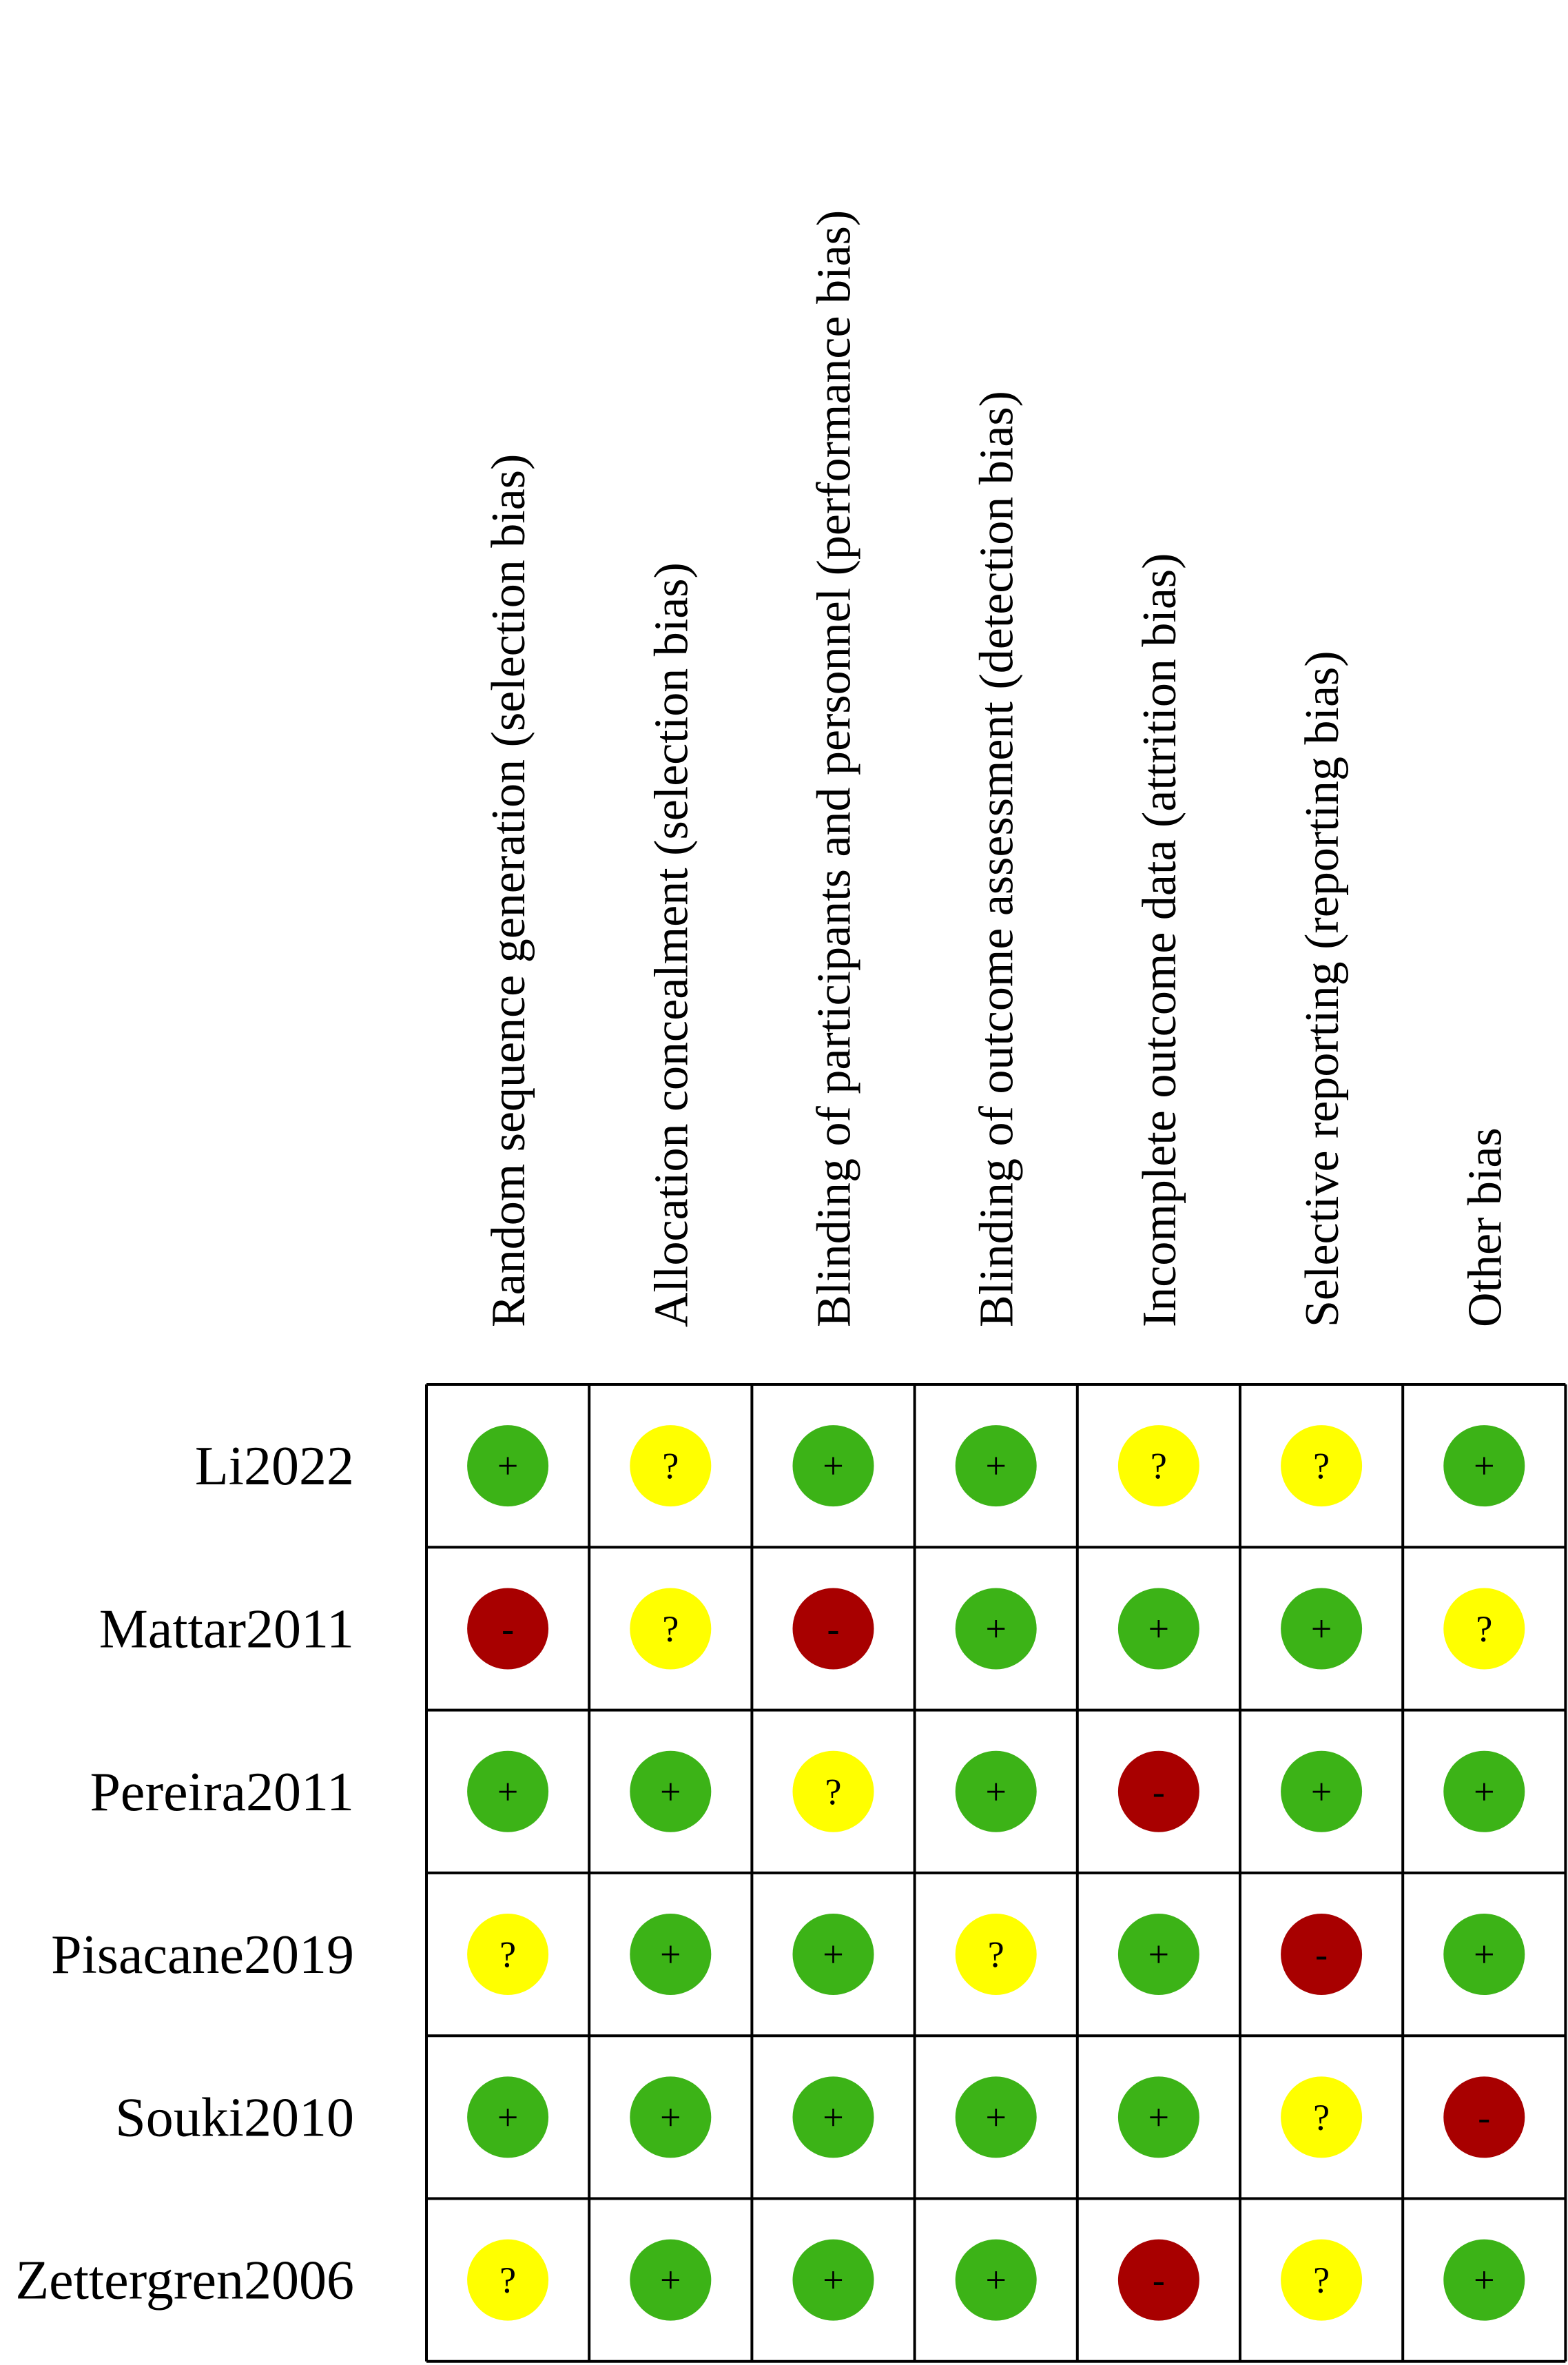  What do you see at coordinates (1485, 1227) in the screenshot?
I see `column-header: Other bias` at bounding box center [1485, 1227].